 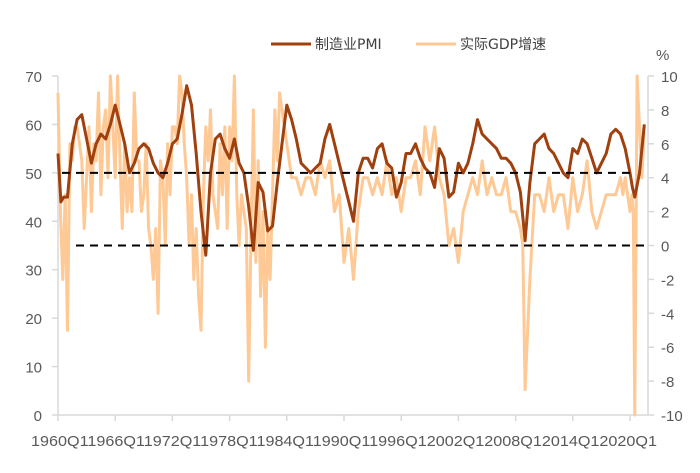 What do you see at coordinates (667, 314) in the screenshot?
I see `right-axis-tick-label: -4` at bounding box center [667, 314].